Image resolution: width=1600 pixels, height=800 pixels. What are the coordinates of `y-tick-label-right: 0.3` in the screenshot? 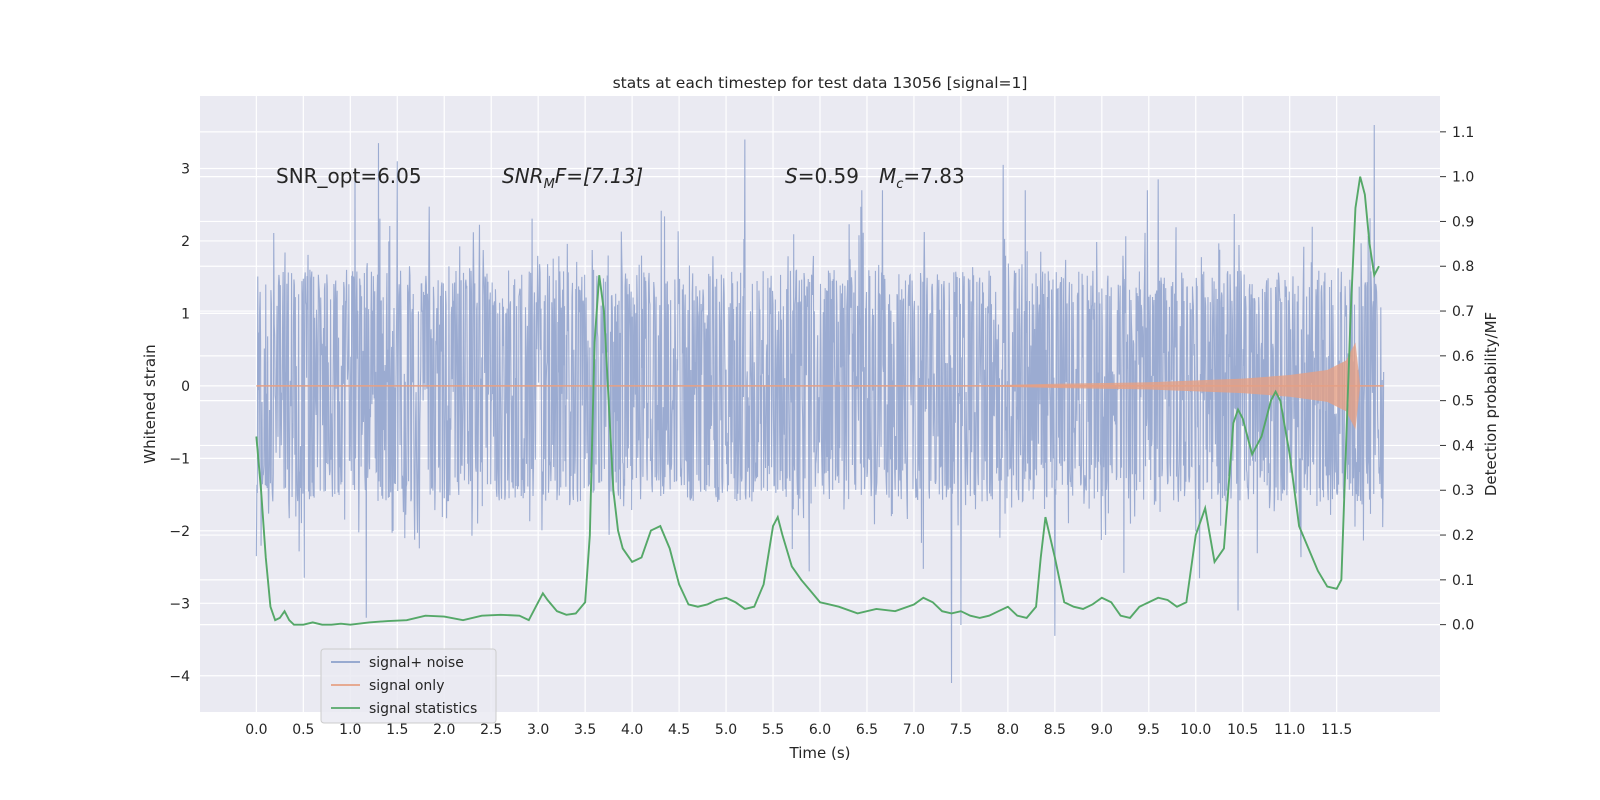 It's located at (1463, 491).